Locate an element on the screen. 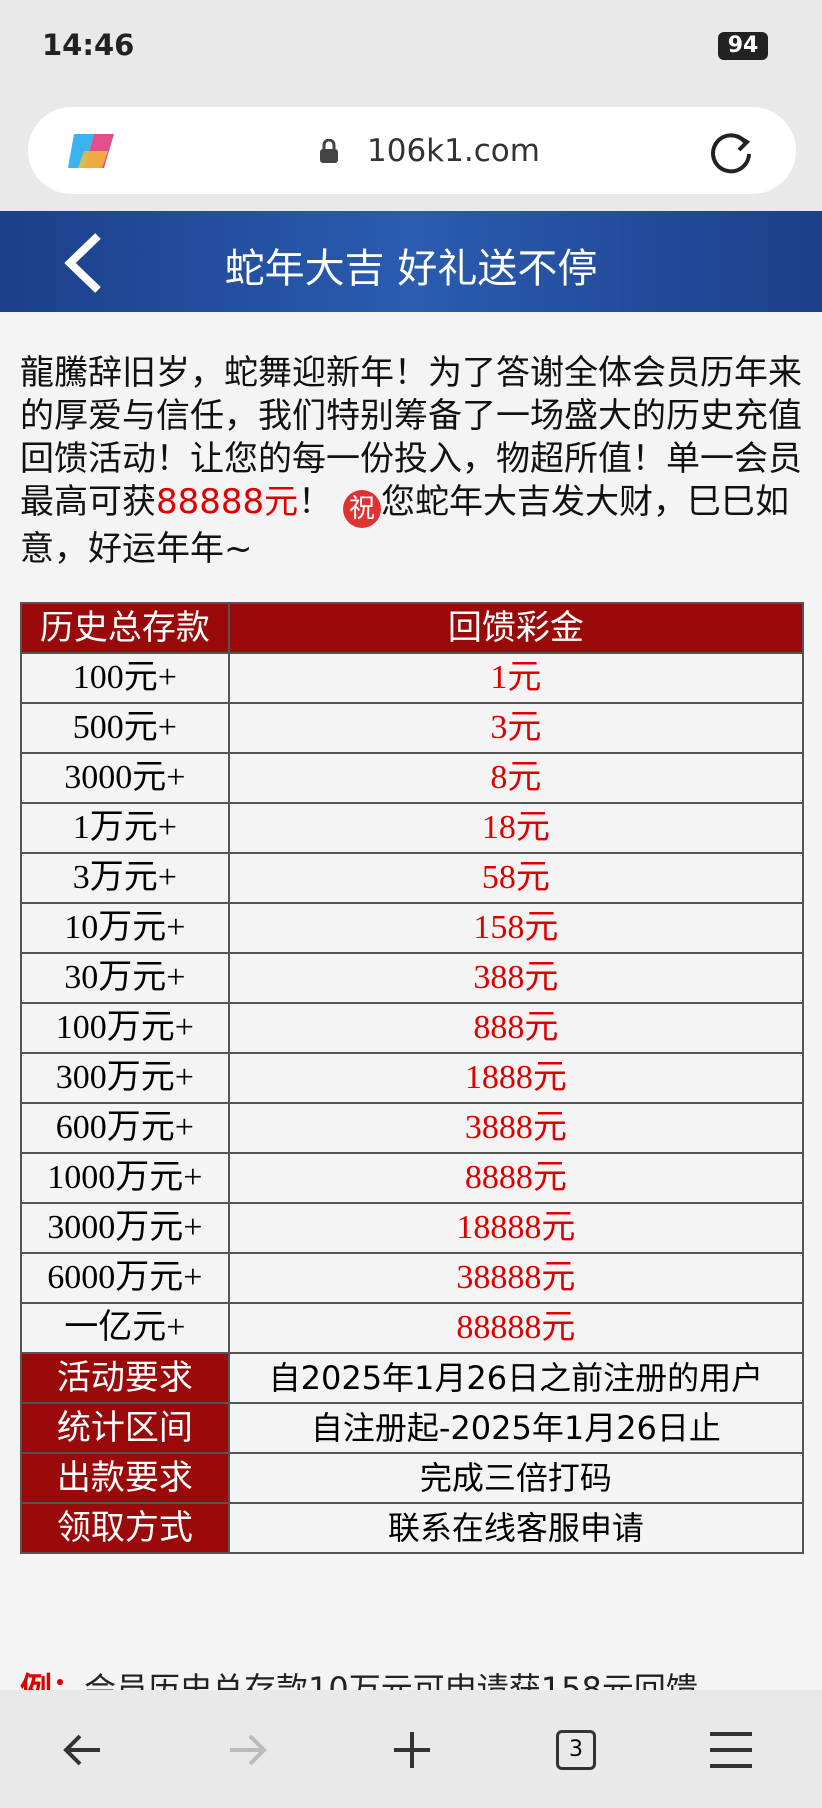 This screenshot has width=822, height=1808. table-row: 10万元+ 158元 is located at coordinates (412, 928).